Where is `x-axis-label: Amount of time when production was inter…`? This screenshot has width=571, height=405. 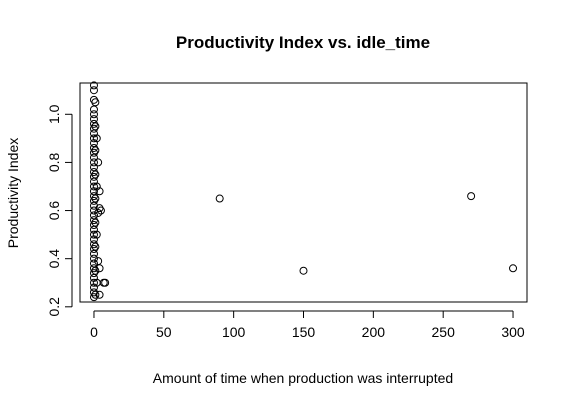
x-axis-label: Amount of time when production was inter… is located at coordinates (303, 378).